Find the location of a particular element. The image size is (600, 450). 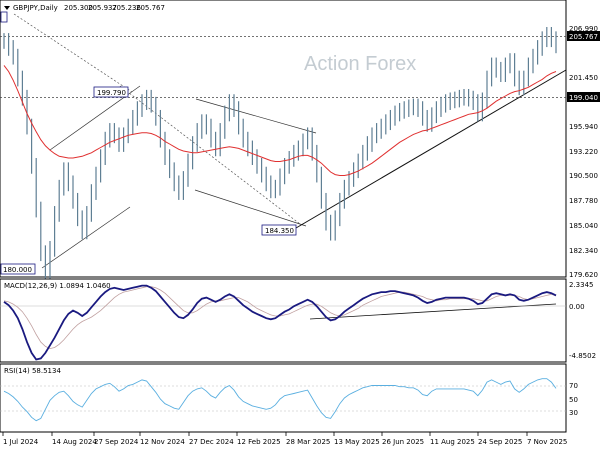

x-tick-label: 1 Jul 2024 is located at coordinates (21, 442).